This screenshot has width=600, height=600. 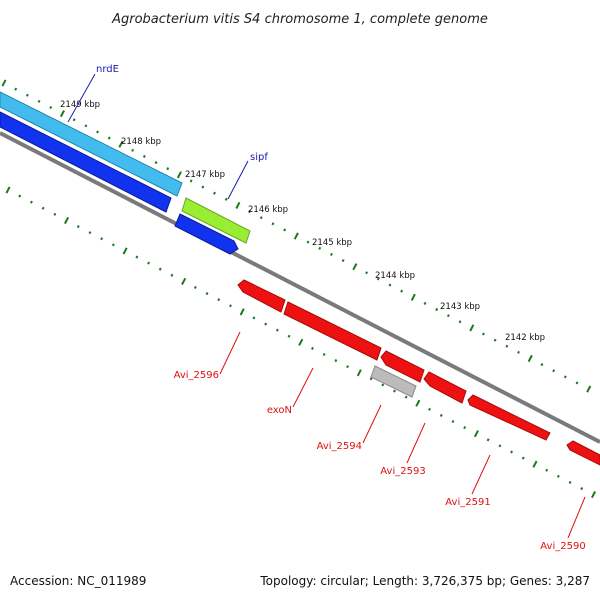 What do you see at coordinates (196, 375) in the screenshot?
I see `gene-label-Avi_2596: Avi_2596` at bounding box center [196, 375].